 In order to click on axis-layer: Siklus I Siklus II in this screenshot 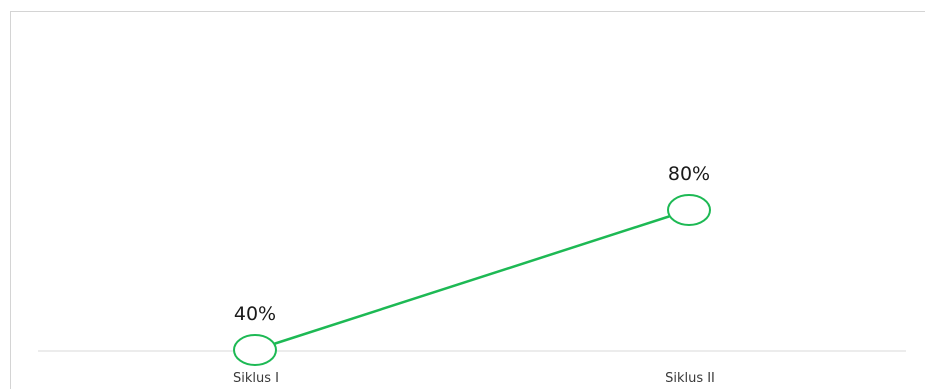, I will do `click(472, 368)`.